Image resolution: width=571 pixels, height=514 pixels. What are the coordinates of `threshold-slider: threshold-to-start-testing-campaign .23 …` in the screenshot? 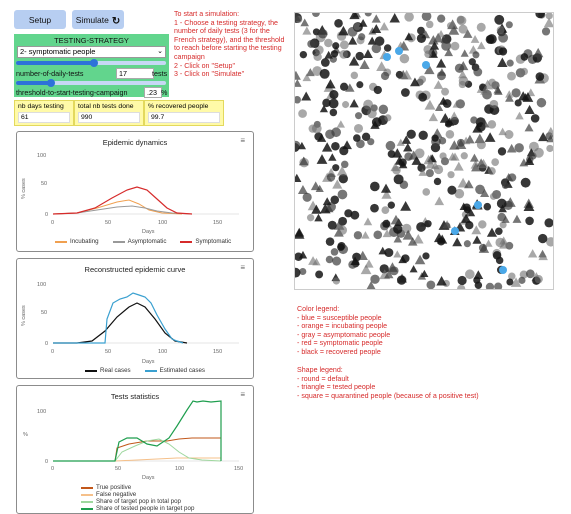 It's located at (91, 88).